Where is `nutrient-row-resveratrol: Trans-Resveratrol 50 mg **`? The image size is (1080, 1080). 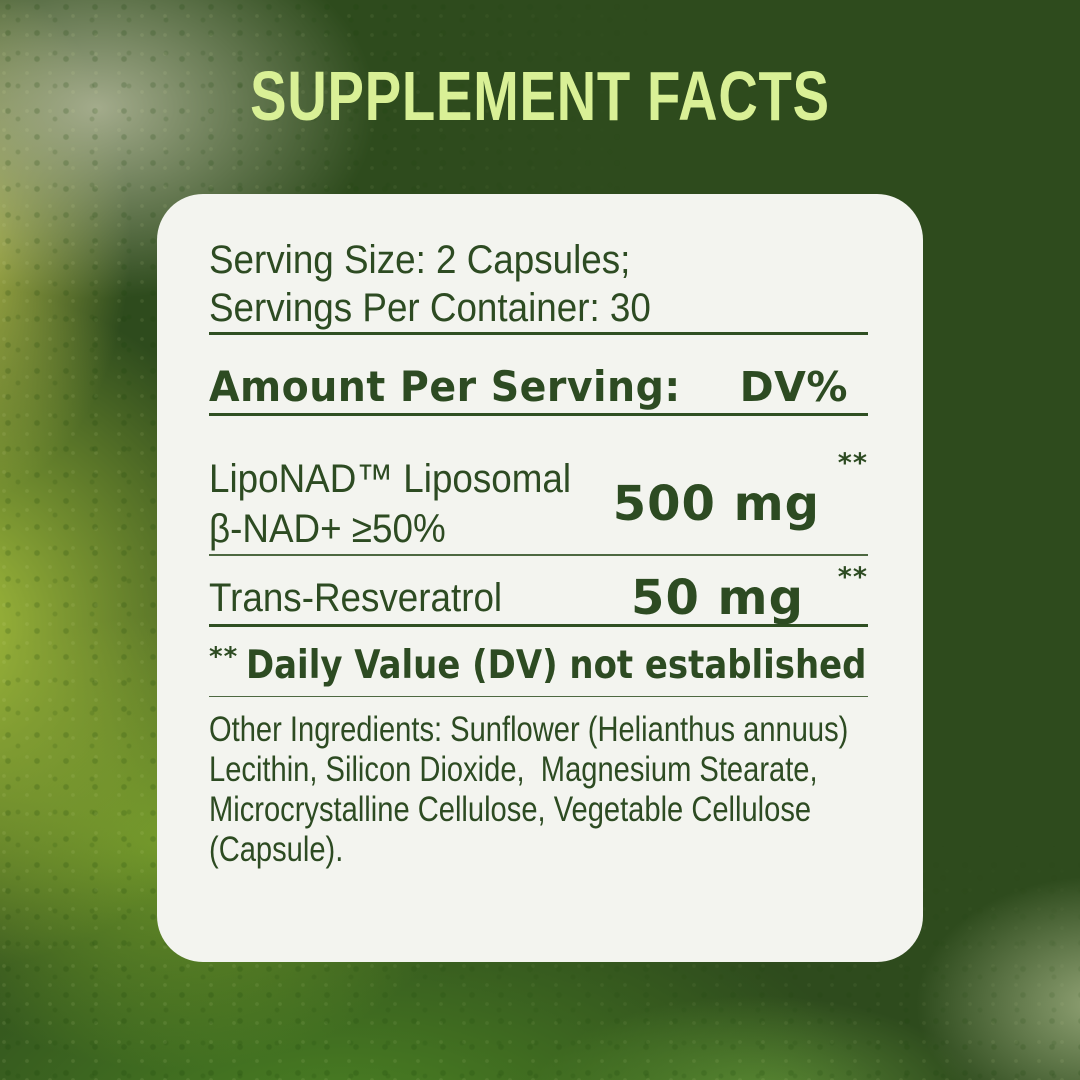
nutrient-row-resveratrol: Trans-Resveratrol 50 mg ** is located at coordinates (538, 595).